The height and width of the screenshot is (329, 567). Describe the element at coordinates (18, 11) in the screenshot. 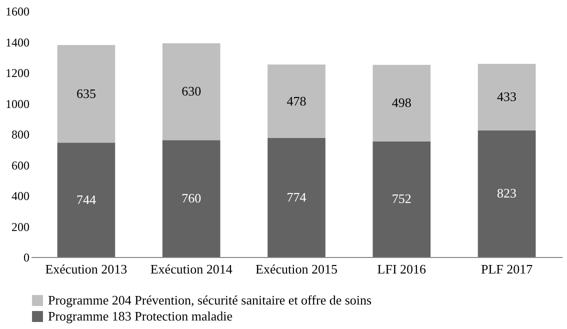

I see `y-tick-label: 1600` at that location.